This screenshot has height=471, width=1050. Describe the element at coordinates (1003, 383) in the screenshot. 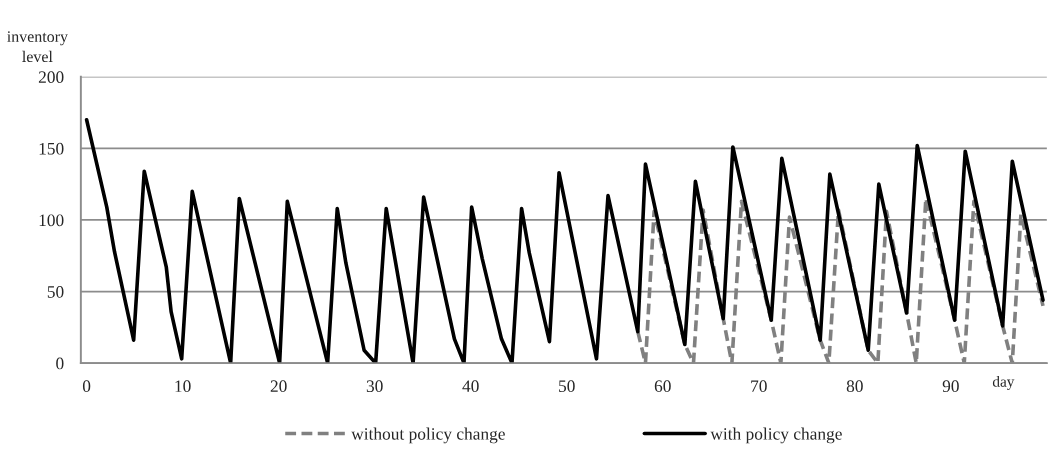

I see `x-axis-title: day` at that location.